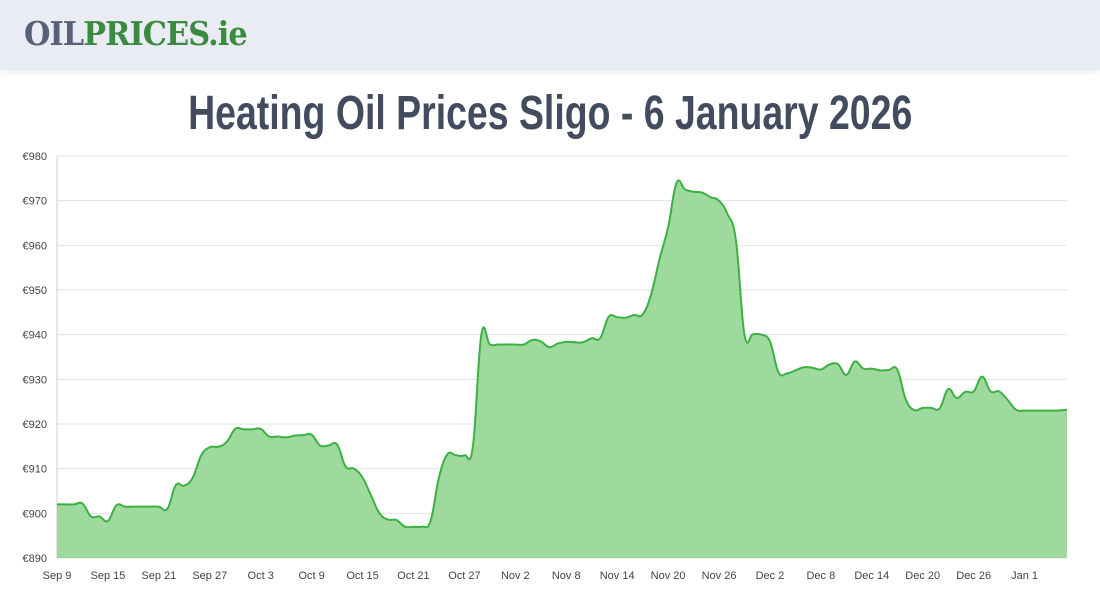 The image size is (1100, 600). What do you see at coordinates (550, 35) in the screenshot?
I see `site-header: OILPRICES.ie` at bounding box center [550, 35].